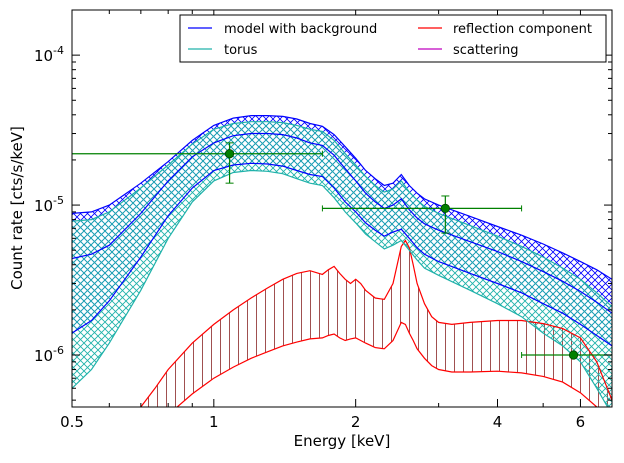 The height and width of the screenshot is (463, 624). What do you see at coordinates (17, 208) in the screenshot?
I see `y-axis-label: Count rate [cts/s/keV]` at bounding box center [17, 208].